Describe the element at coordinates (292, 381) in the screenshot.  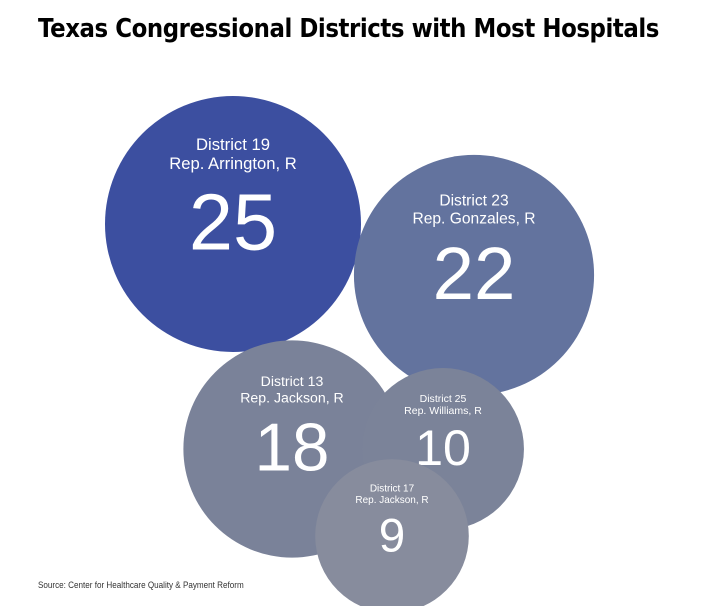
I see `bubble-district-label: District 13` at that location.